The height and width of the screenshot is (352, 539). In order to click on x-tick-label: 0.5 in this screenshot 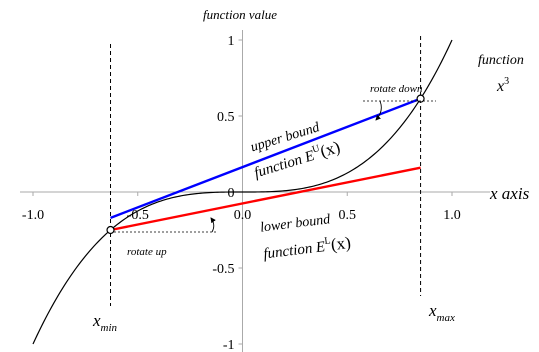, I will do `click(348, 215)`.